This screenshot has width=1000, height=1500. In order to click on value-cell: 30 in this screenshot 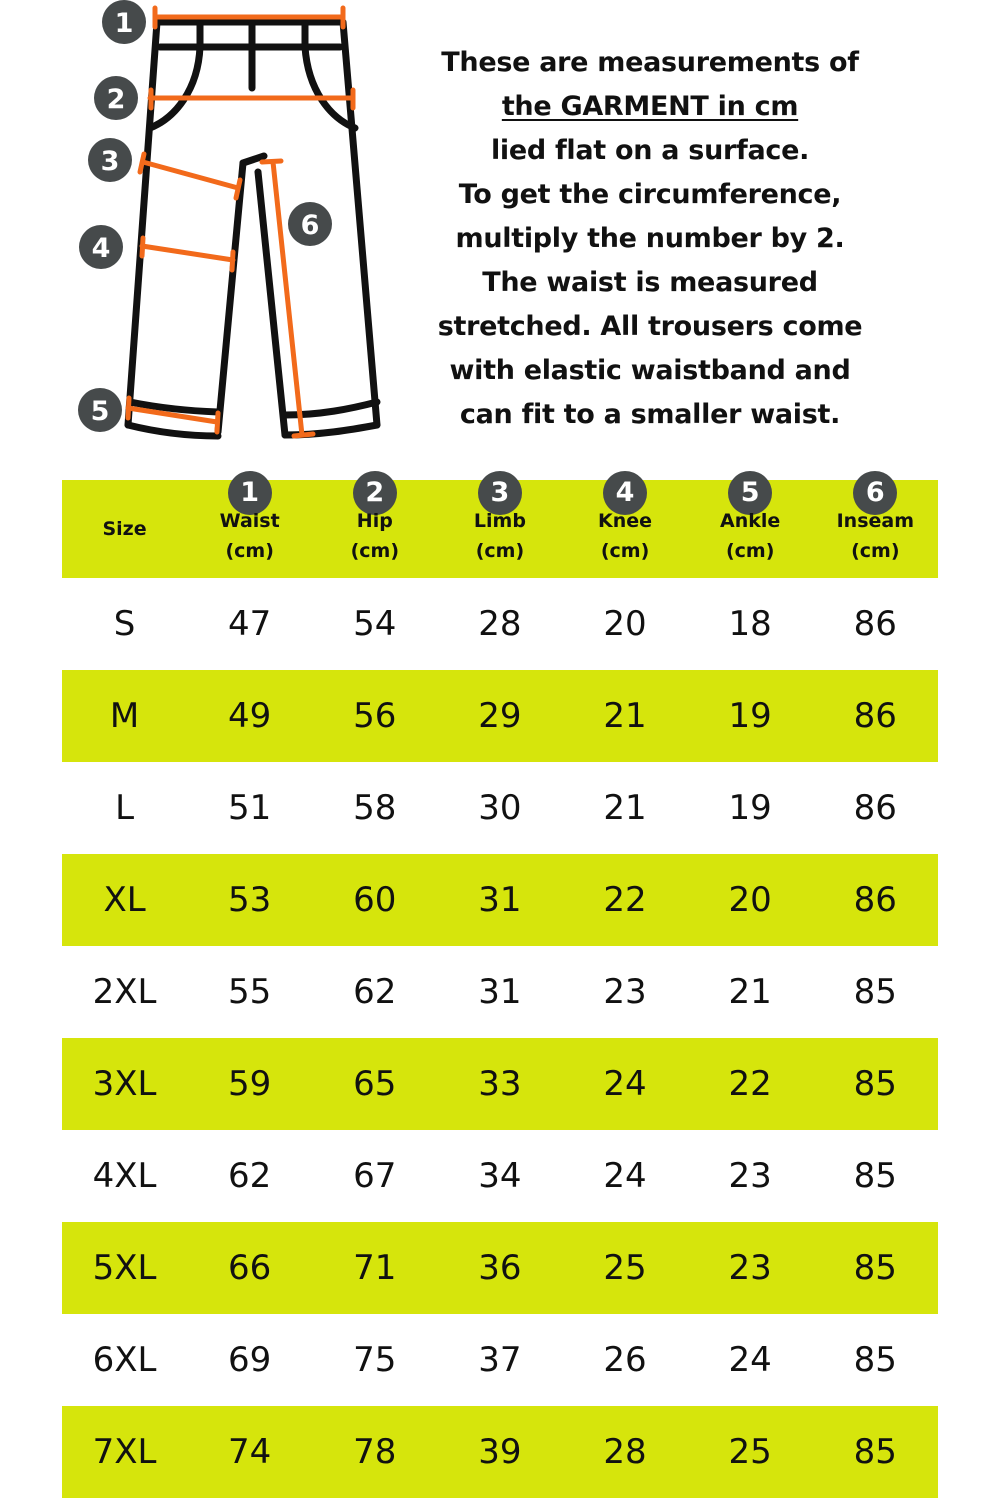, I will do `click(500, 808)`.